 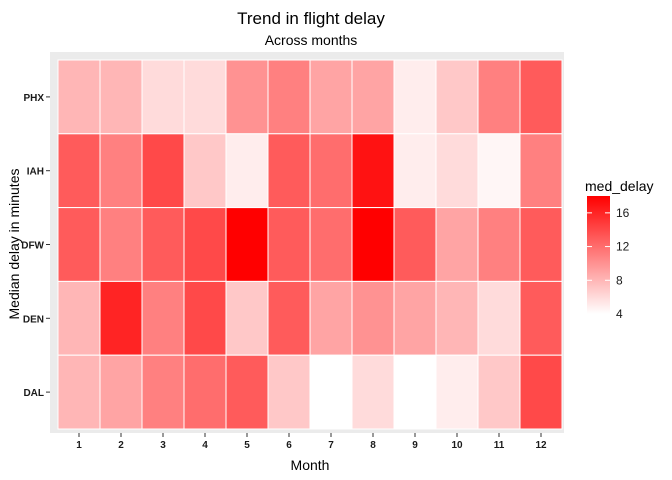 I want to click on legend-title: med_delay, so click(x=619, y=186).